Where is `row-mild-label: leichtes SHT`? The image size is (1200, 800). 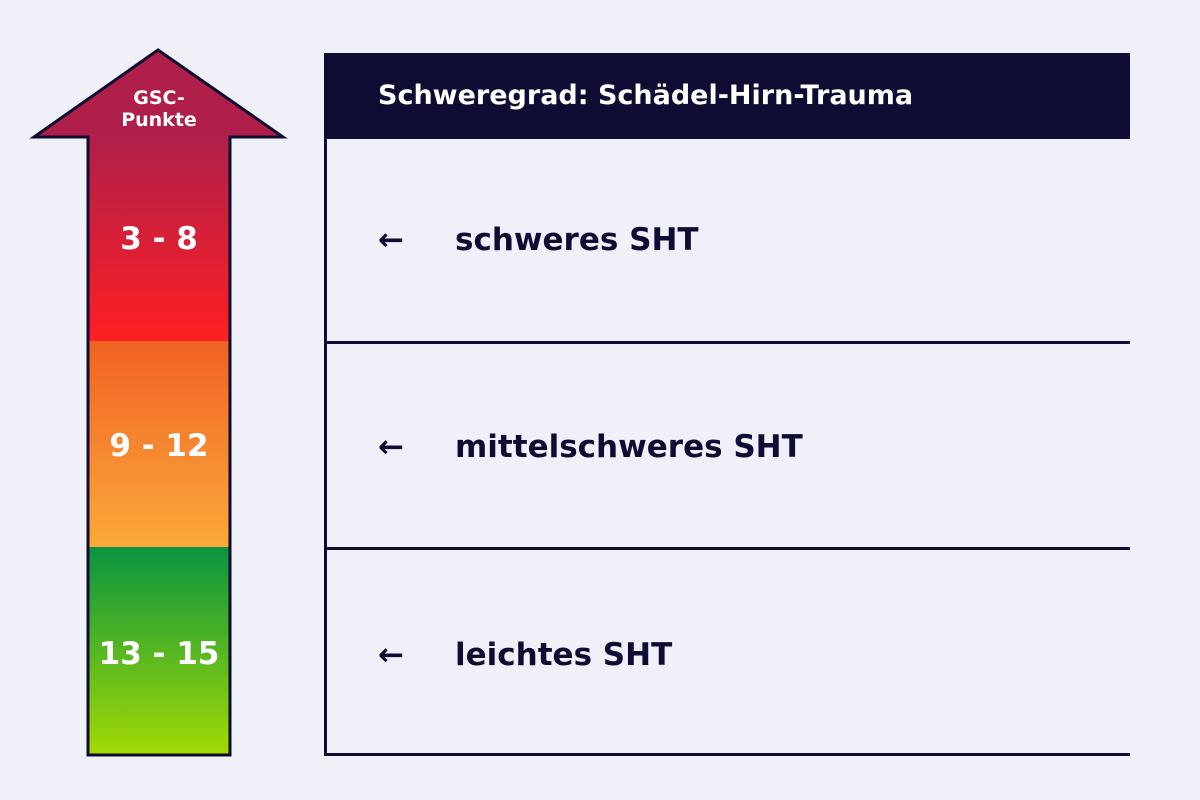 row-mild-label: leichtes SHT is located at coordinates (563, 655).